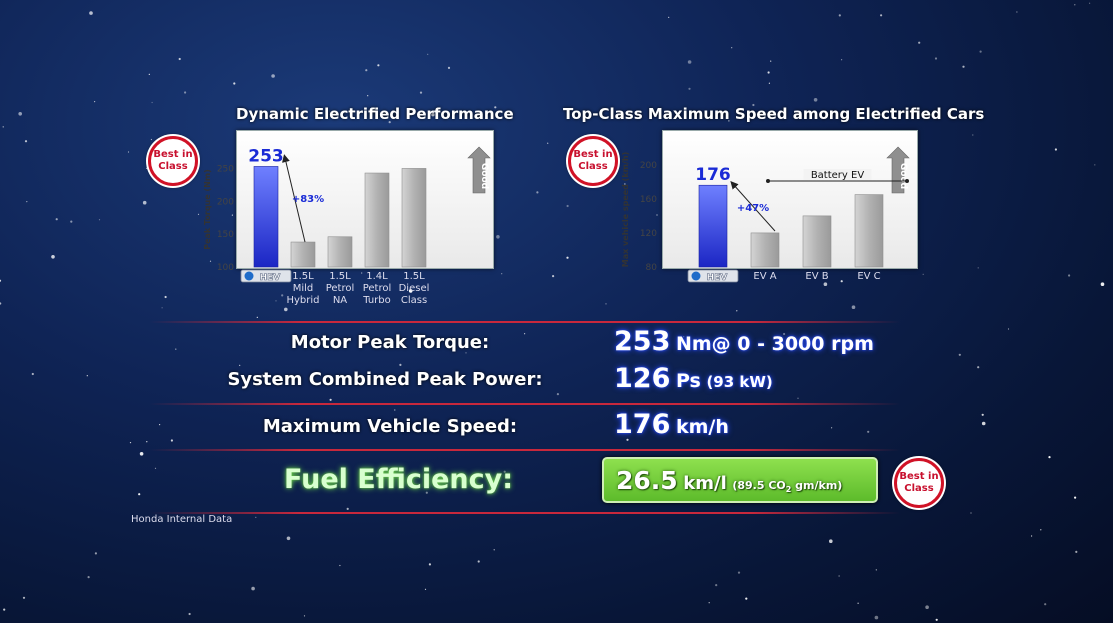 This screenshot has width=1113, height=623. What do you see at coordinates (625, 210) in the screenshot?
I see `y-axis-label: Max vehicle speed (km/h)` at bounding box center [625, 210].